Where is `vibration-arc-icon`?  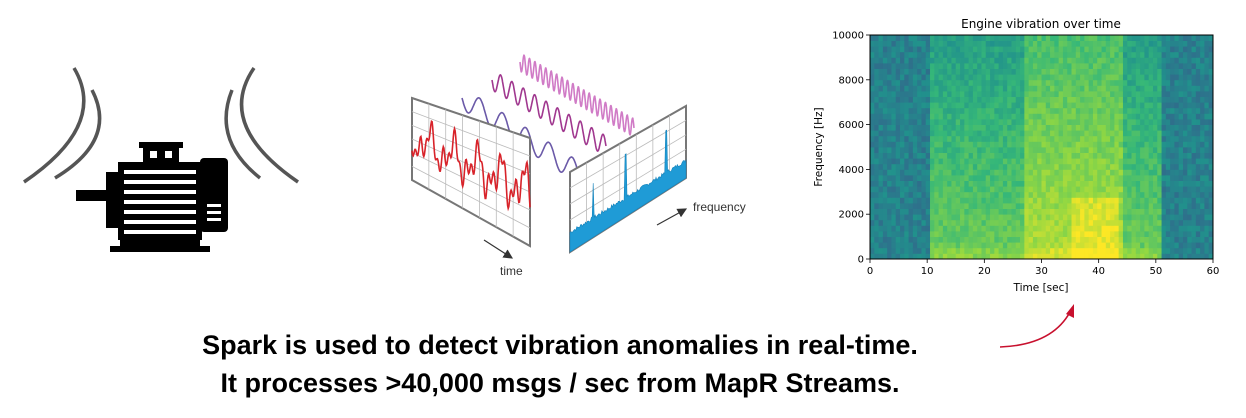
vibration-arc-icon is located at coordinates (54, 125).